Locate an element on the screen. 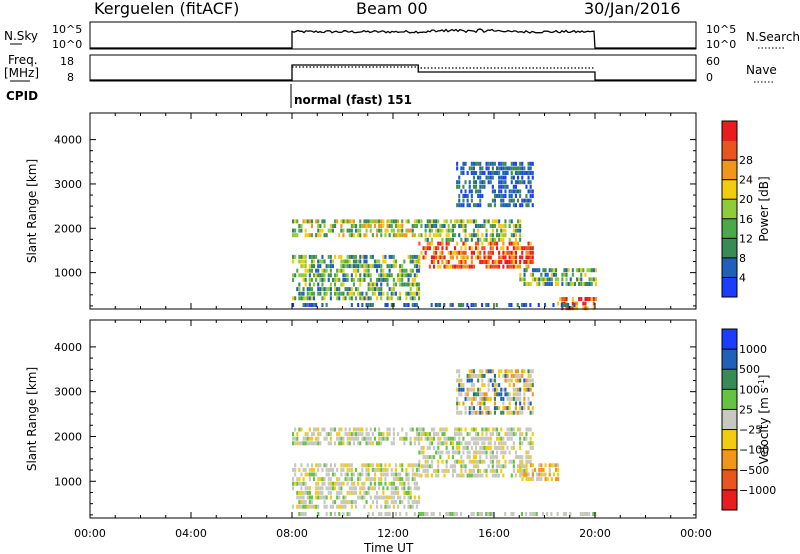 This screenshot has height=554, width=800. freq-trace is located at coordinates (393, 72).